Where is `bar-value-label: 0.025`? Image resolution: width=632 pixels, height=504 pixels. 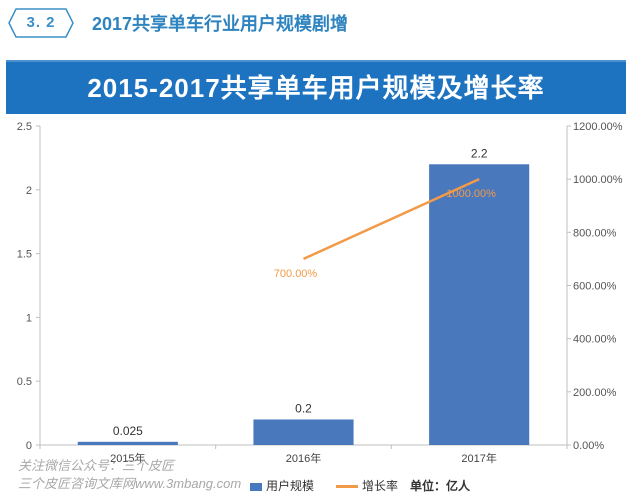
bar-value-label: 0.025 is located at coordinates (128, 431).